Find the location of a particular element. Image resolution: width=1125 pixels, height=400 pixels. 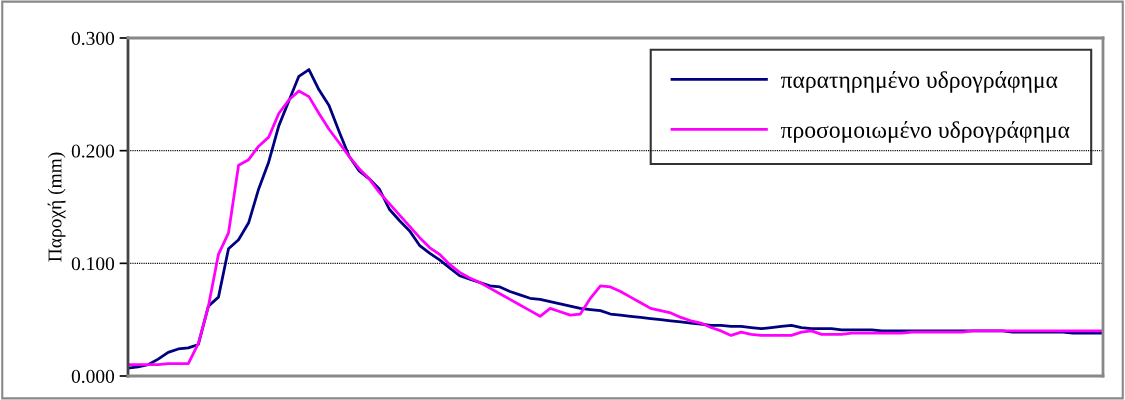

y-tick-label: 0.300 is located at coordinates (93, 38).